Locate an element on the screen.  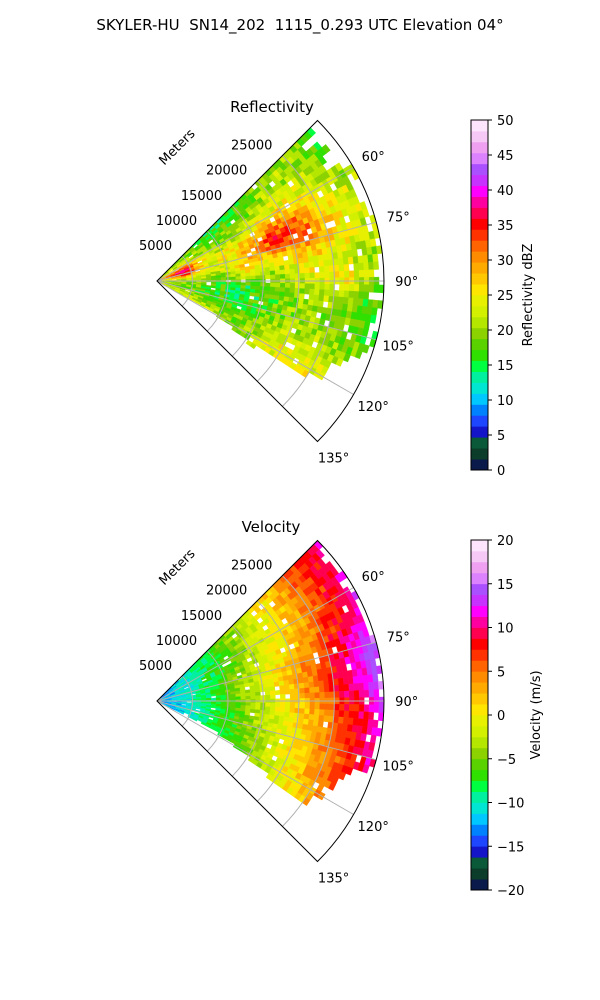
velocity-grid is located at coordinates (270, 701).